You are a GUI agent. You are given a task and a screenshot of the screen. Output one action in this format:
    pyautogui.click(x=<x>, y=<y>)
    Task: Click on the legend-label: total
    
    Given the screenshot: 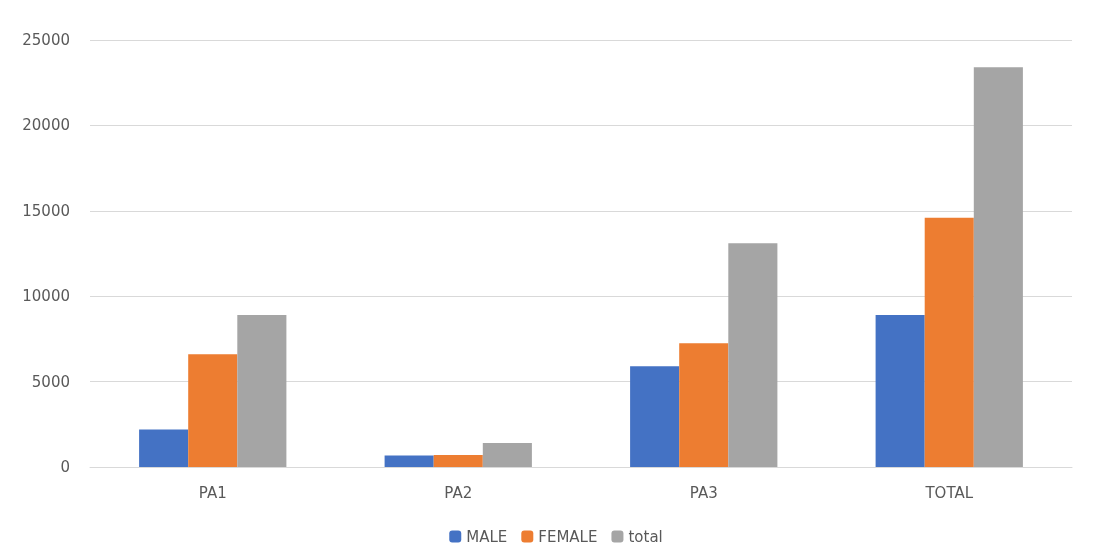 What is the action you would take?
    pyautogui.click(x=645, y=536)
    